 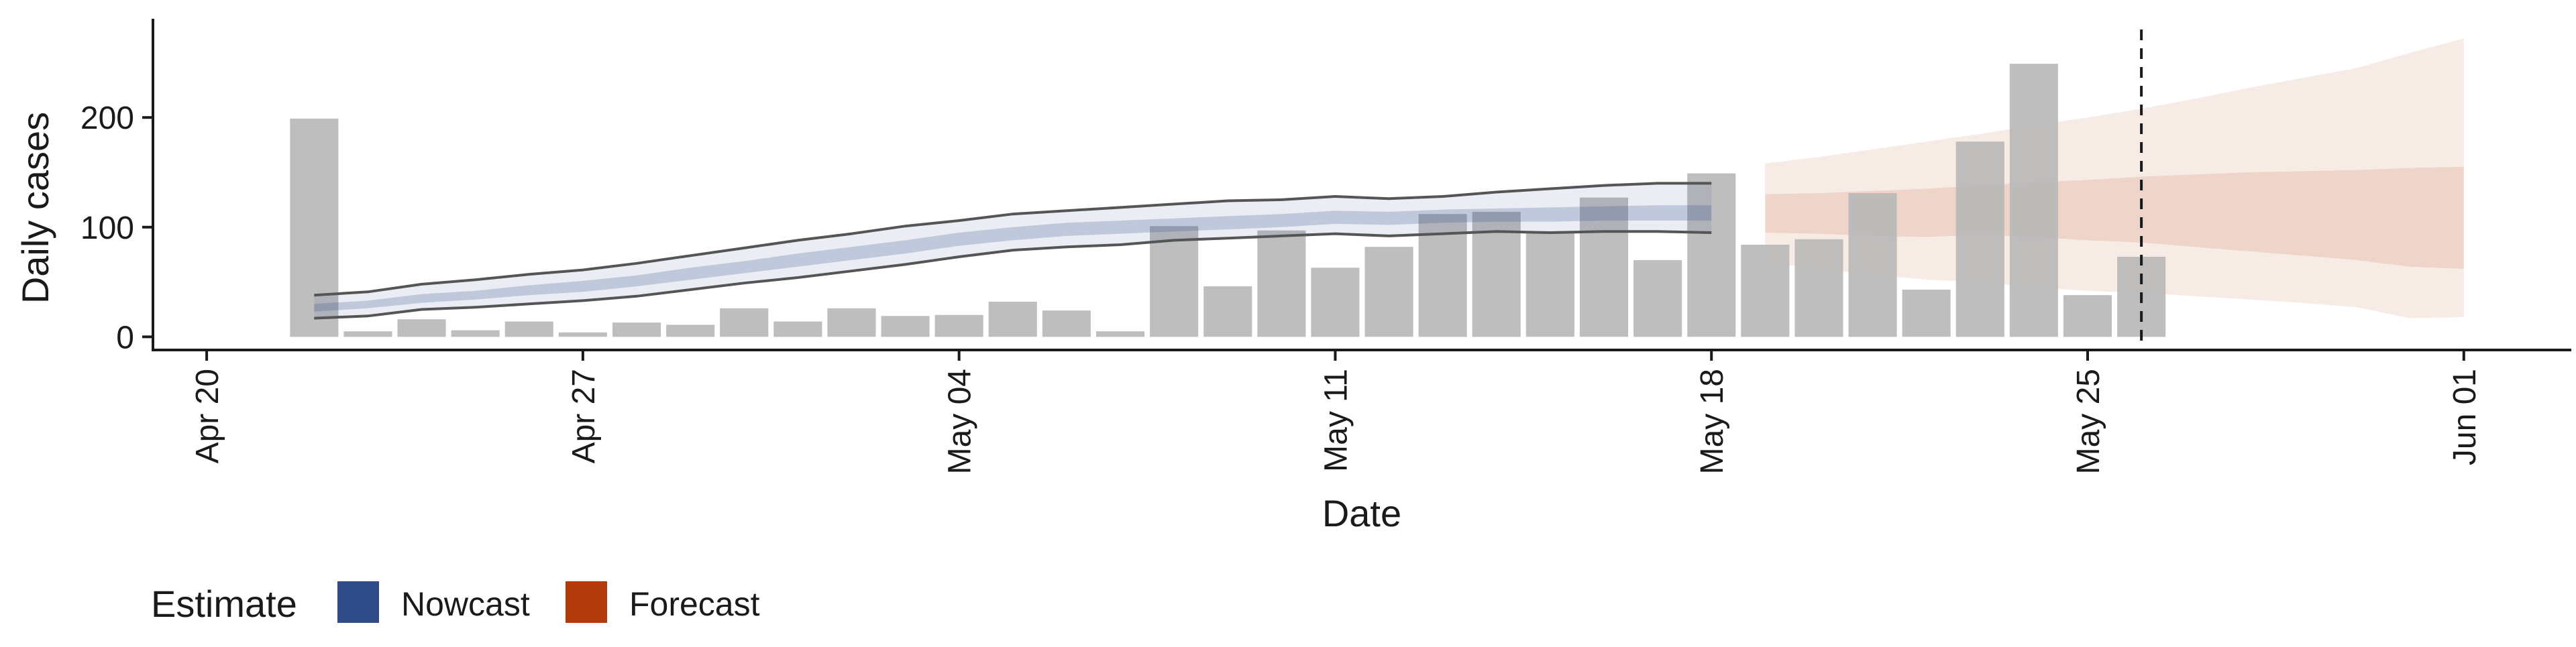 What do you see at coordinates (586, 602) in the screenshot?
I see `legend-swatch-forecast` at bounding box center [586, 602].